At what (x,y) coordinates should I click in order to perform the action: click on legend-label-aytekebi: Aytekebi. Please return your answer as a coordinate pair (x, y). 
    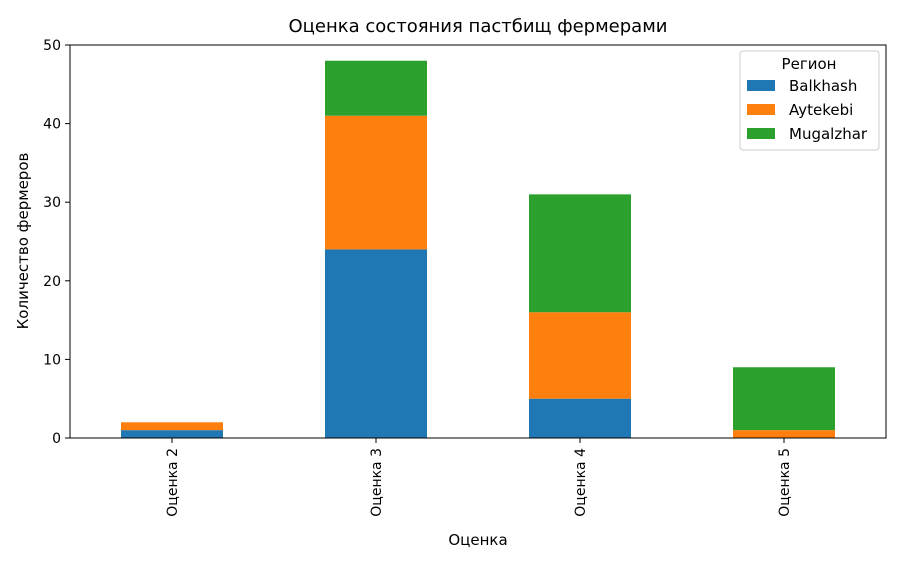
    Looking at the image, I should click on (821, 110).